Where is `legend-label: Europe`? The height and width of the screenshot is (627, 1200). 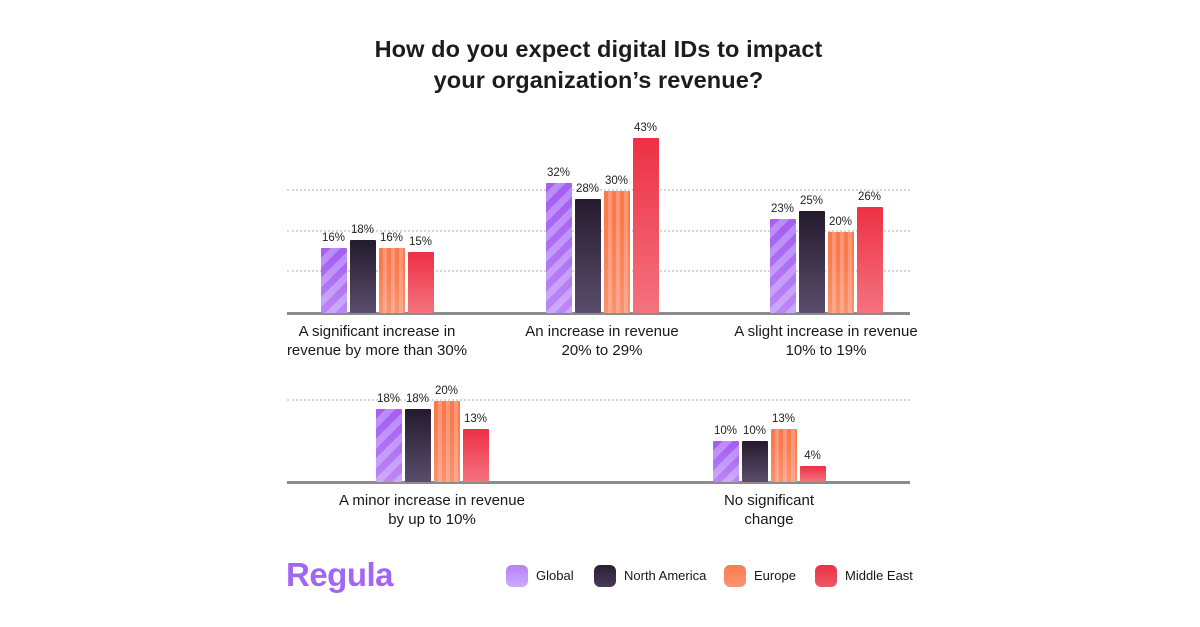
legend-label: Europe is located at coordinates (775, 575).